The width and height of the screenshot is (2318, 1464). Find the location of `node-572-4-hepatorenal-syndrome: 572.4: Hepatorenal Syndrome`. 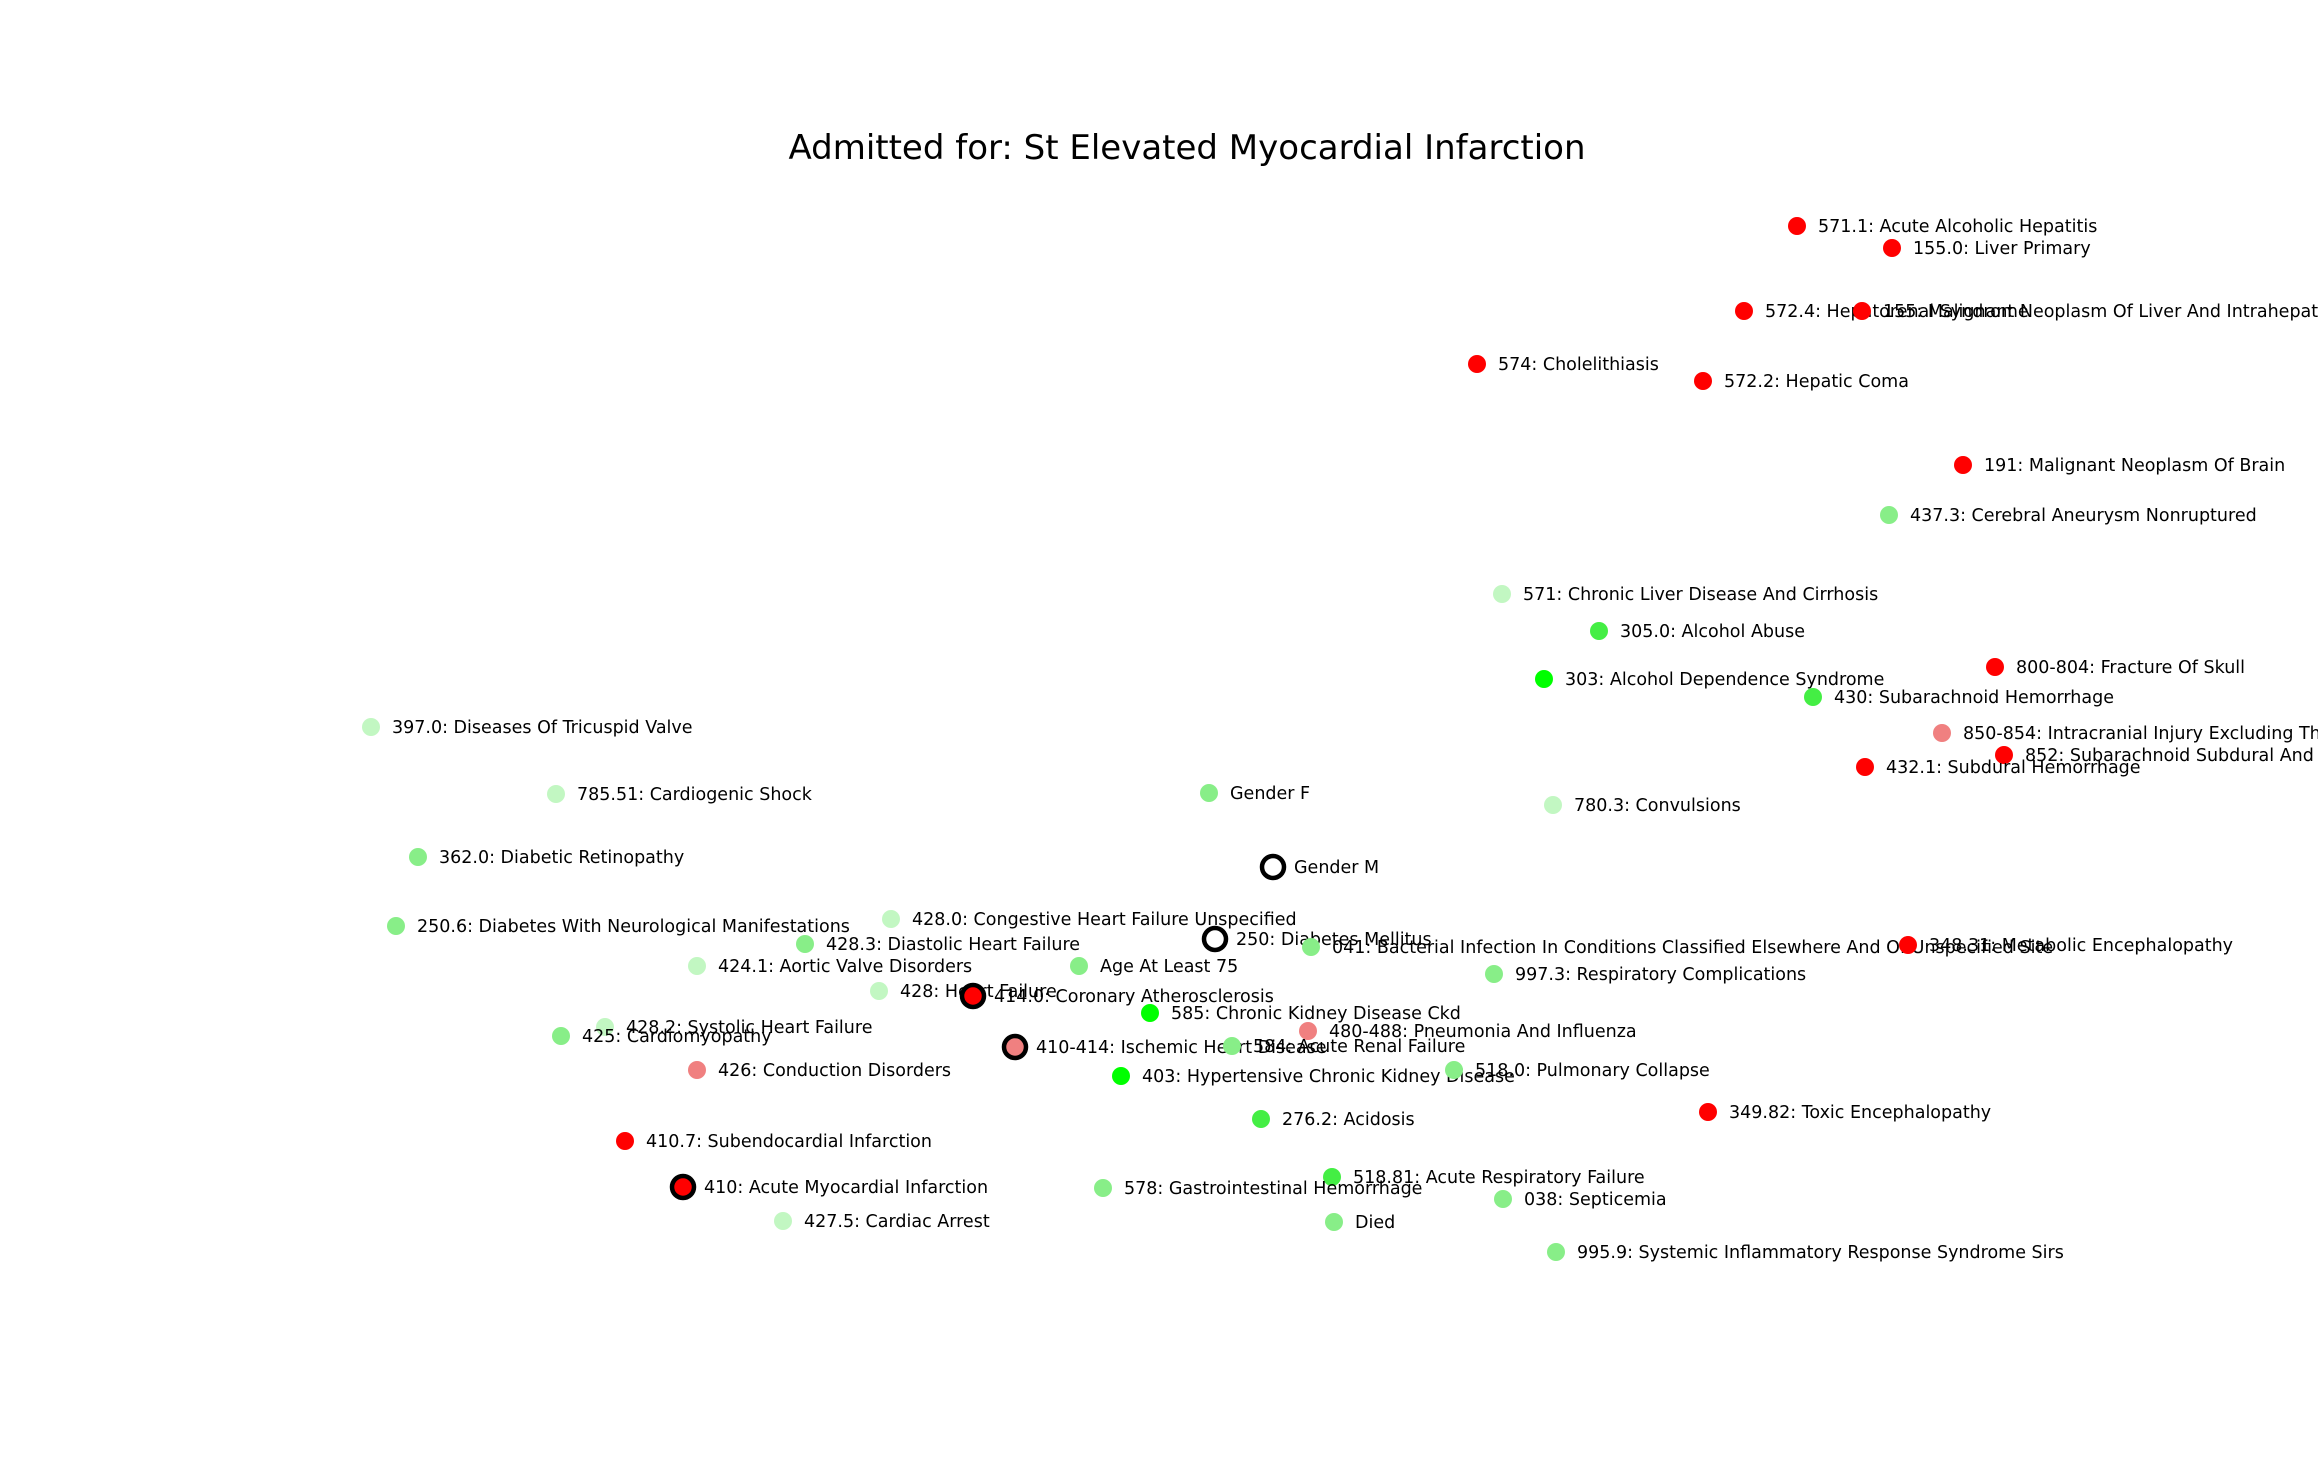

node-572-4-hepatorenal-syndrome: 572.4: Hepatorenal Syndrome is located at coordinates (1882, 312).